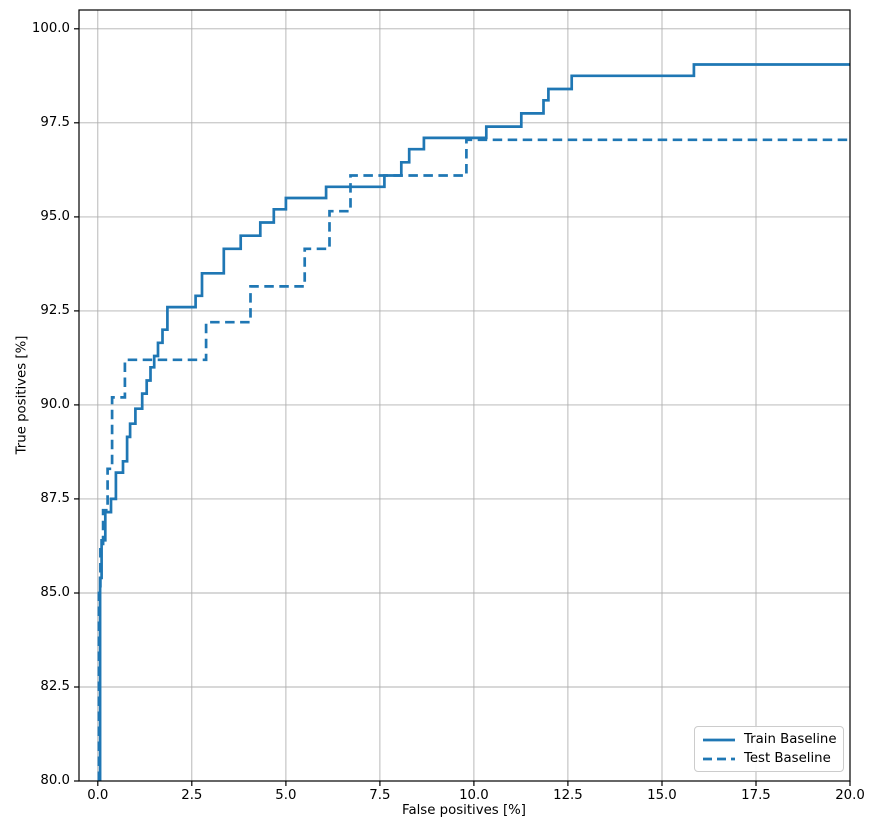 The height and width of the screenshot is (833, 874). I want to click on legend-item-test: Test Baseline, so click(769, 758).